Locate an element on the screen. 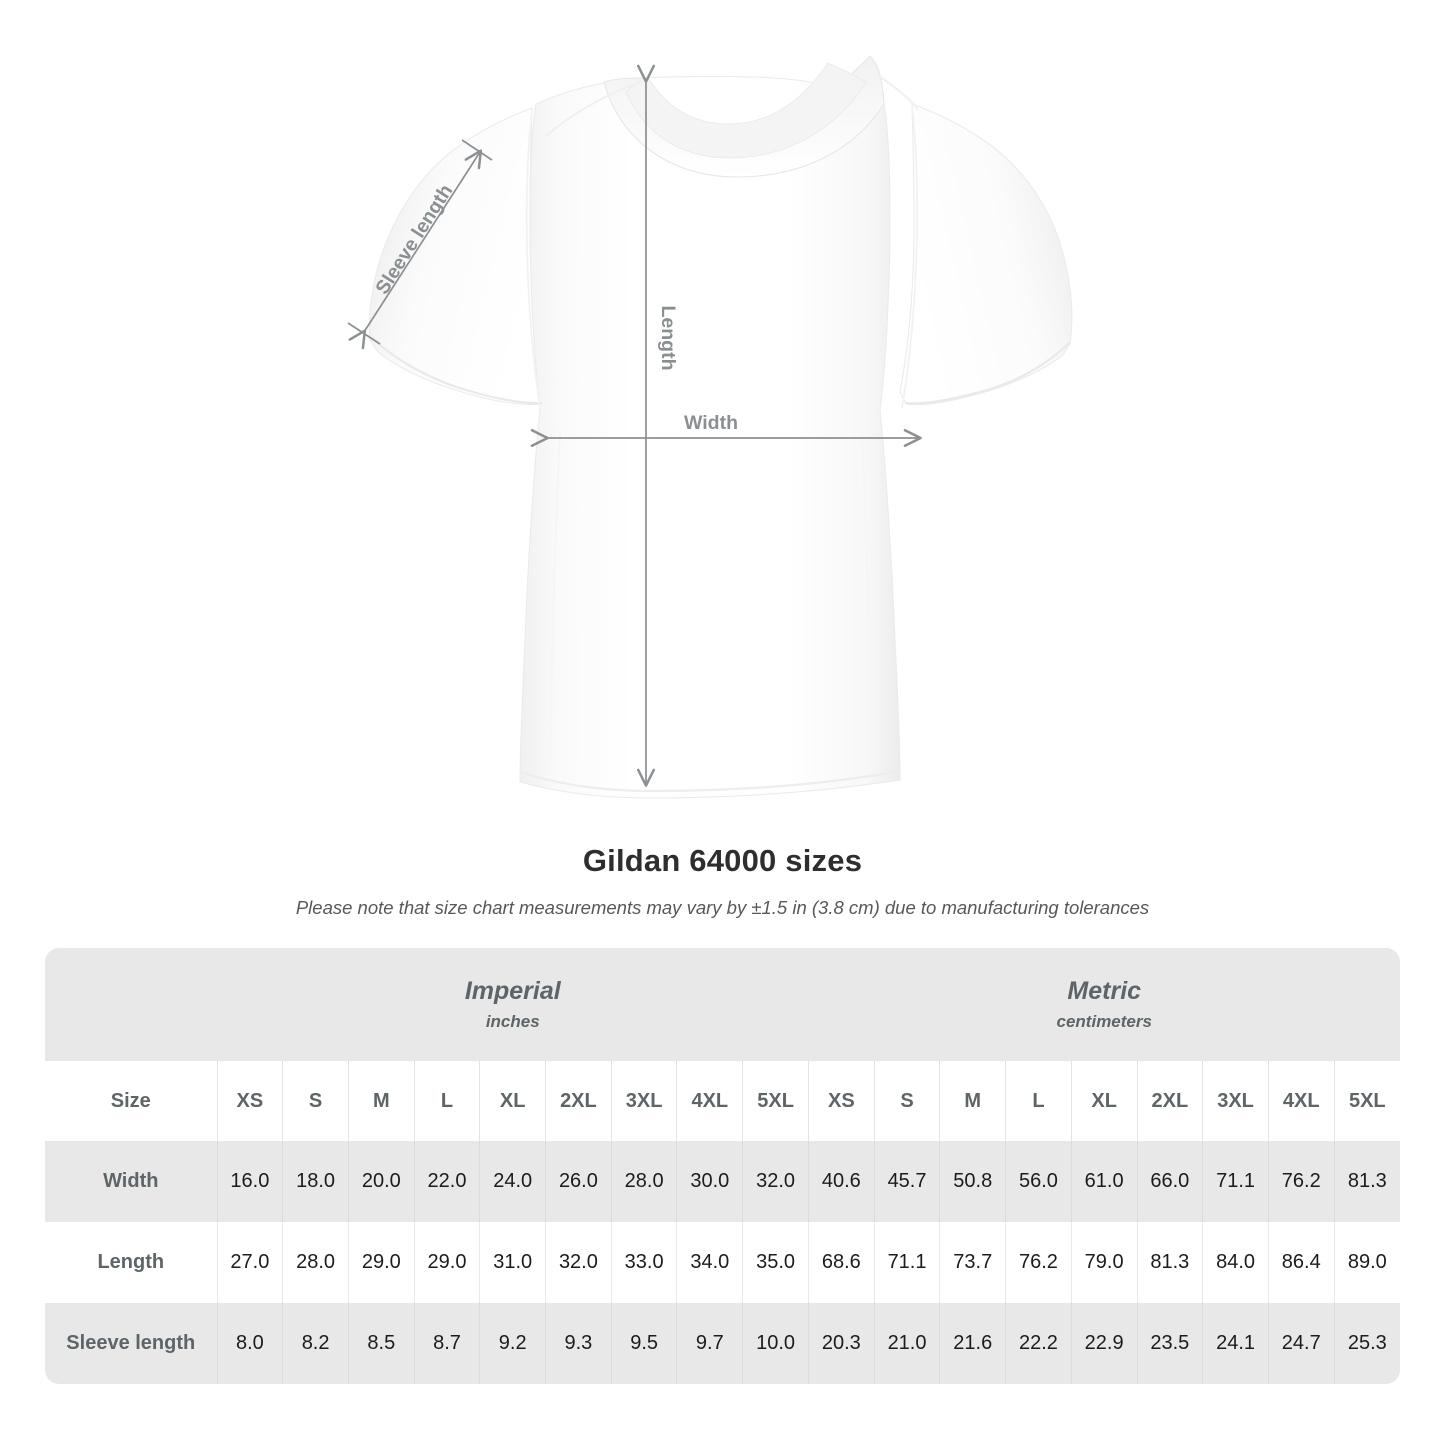 Image resolution: width=1445 pixels, height=1445 pixels. width-label: Width is located at coordinates (711, 423).